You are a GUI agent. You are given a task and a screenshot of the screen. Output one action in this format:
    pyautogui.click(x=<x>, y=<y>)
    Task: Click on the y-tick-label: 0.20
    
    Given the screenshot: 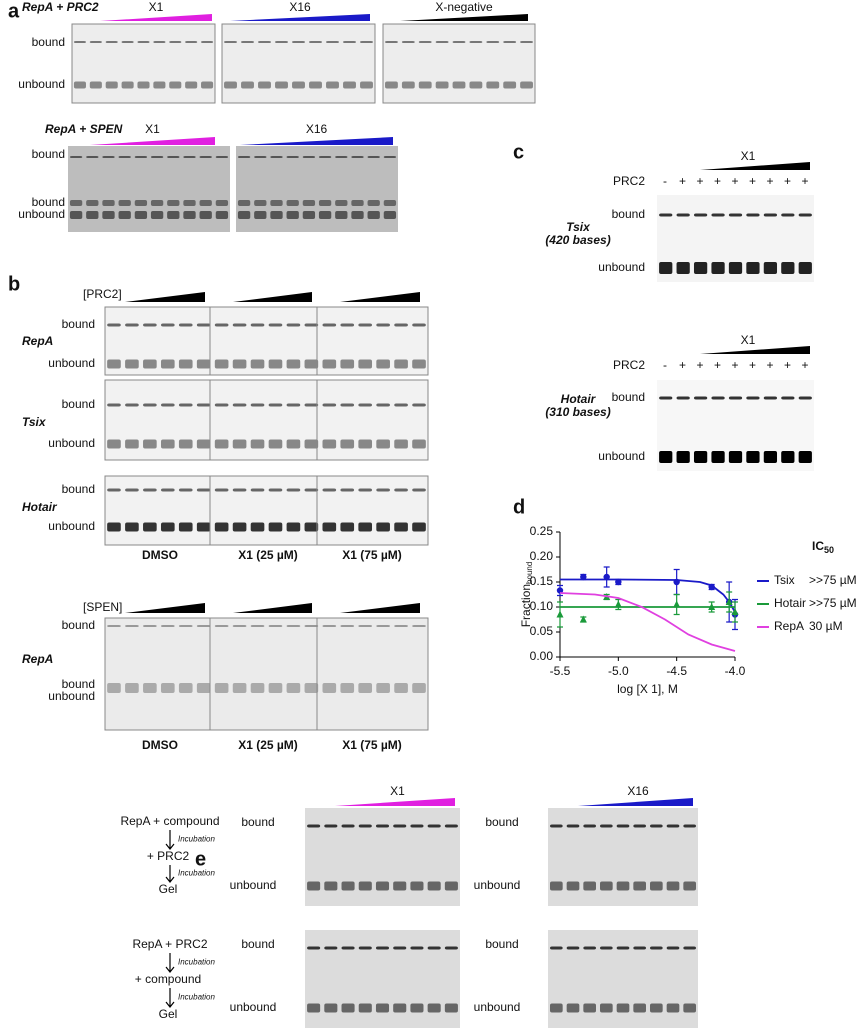 What is the action you would take?
    pyautogui.click(x=542, y=556)
    